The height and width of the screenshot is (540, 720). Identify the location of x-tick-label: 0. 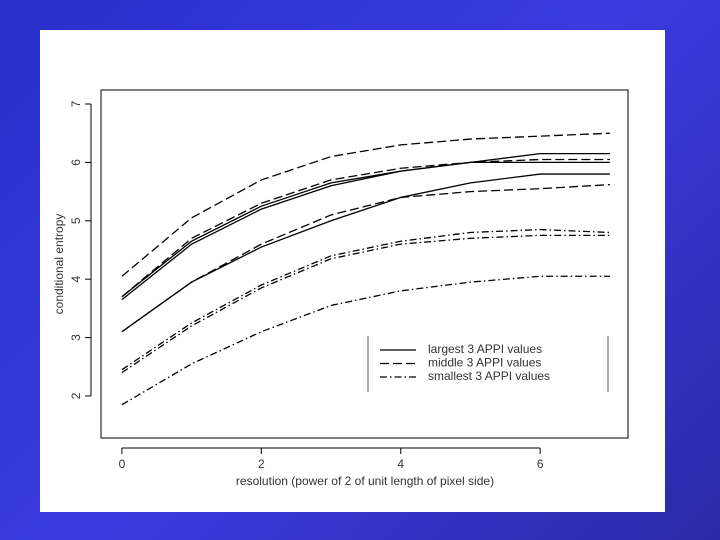
(122, 464).